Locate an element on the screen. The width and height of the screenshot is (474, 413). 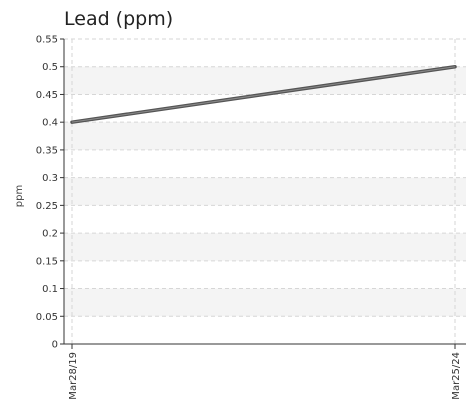
y-tick-label: 0.3 is located at coordinates (50, 178).